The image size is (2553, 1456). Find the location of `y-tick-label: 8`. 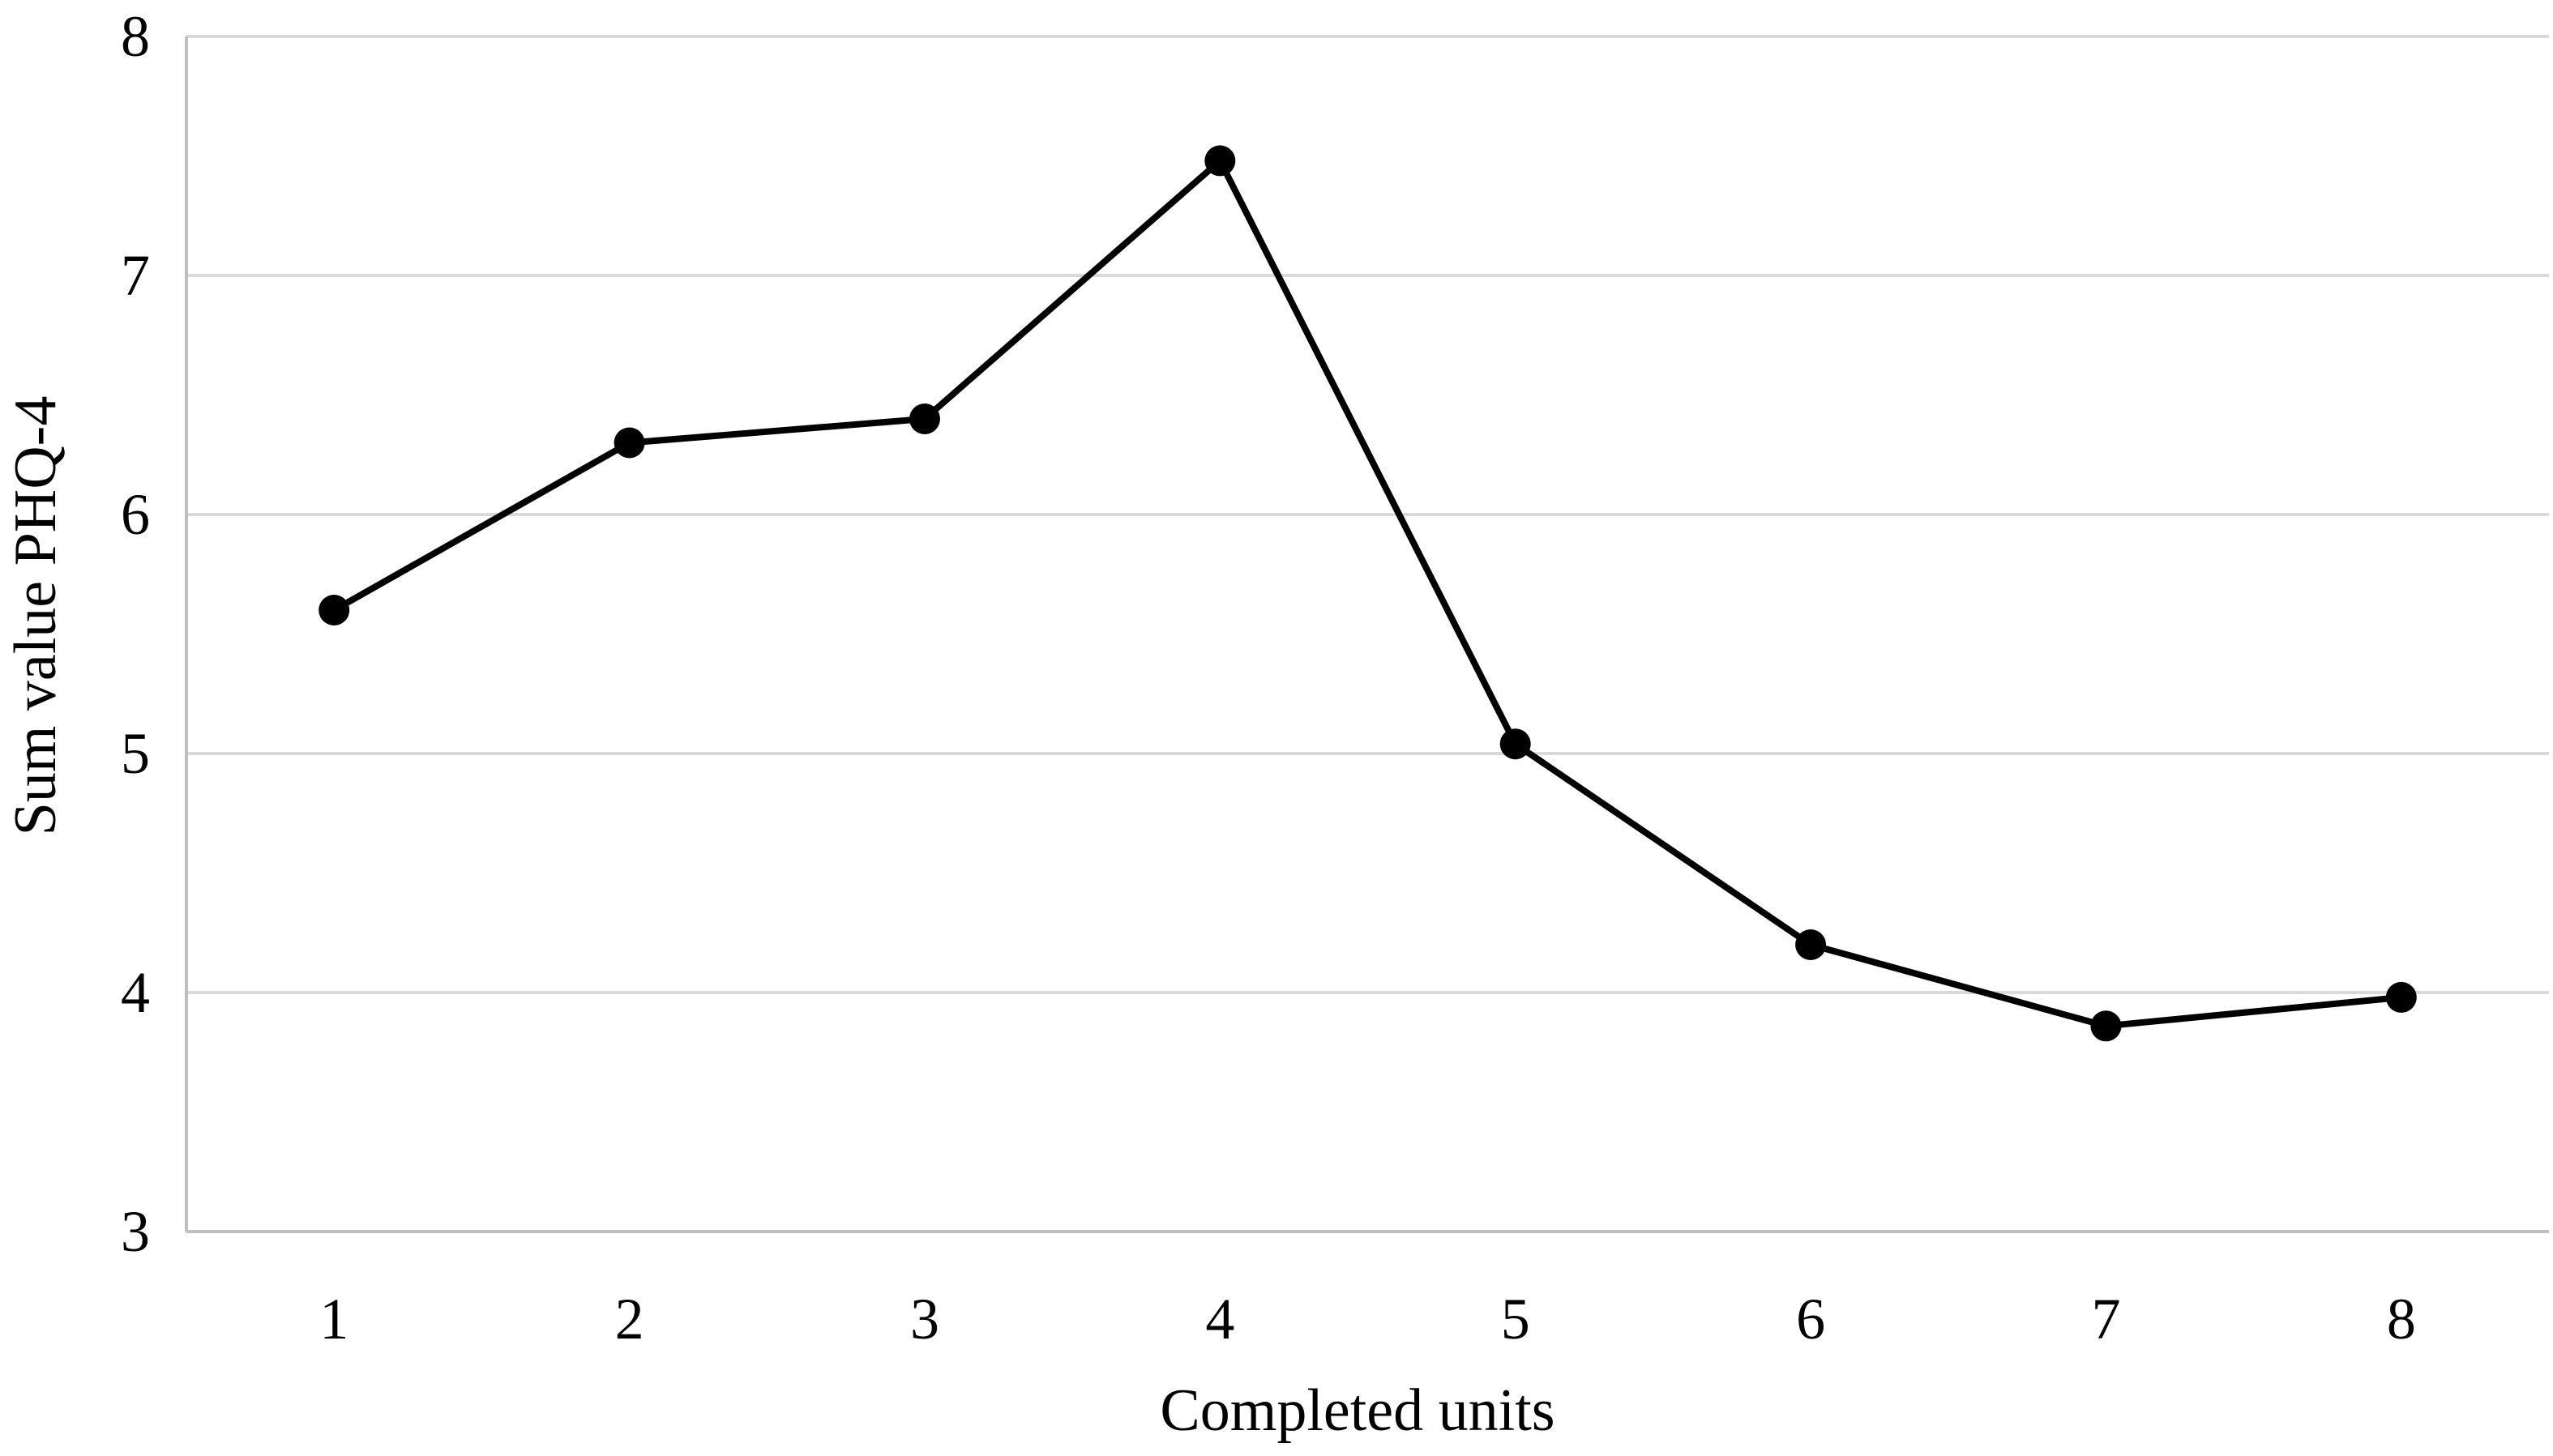

y-tick-label: 8 is located at coordinates (135, 36).